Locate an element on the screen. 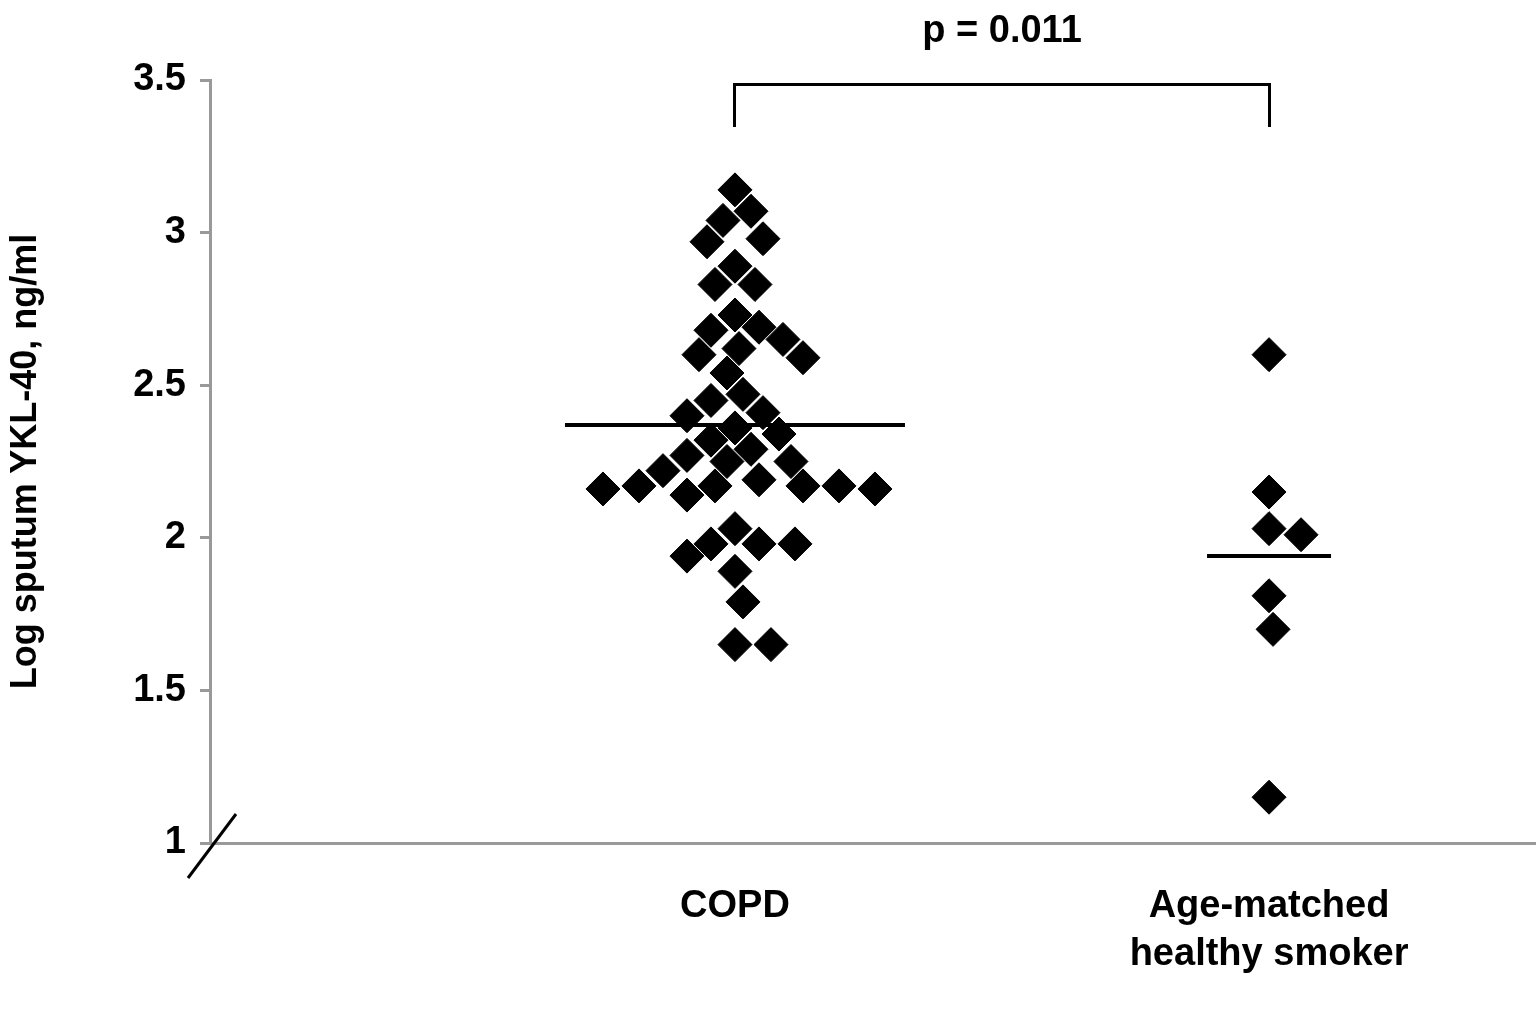  y-tick-label: 2 is located at coordinates (175, 535).